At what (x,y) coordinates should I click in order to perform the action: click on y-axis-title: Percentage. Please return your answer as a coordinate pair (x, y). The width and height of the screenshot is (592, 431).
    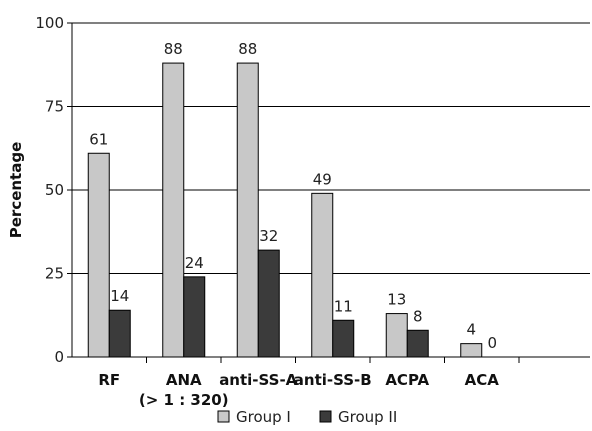
    Looking at the image, I should click on (16, 190).